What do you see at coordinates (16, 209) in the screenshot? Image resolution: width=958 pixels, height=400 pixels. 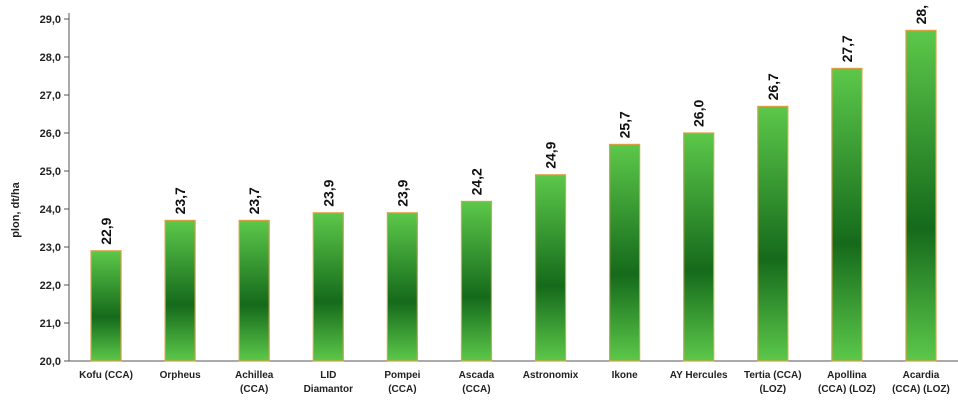 I see `y-axis-label: plon, dt/ha` at bounding box center [16, 209].